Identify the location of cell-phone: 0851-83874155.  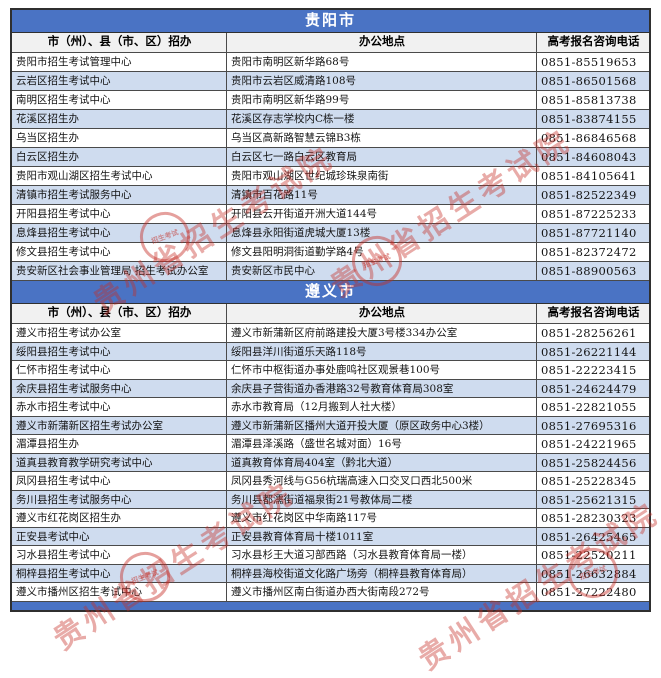
(589, 119).